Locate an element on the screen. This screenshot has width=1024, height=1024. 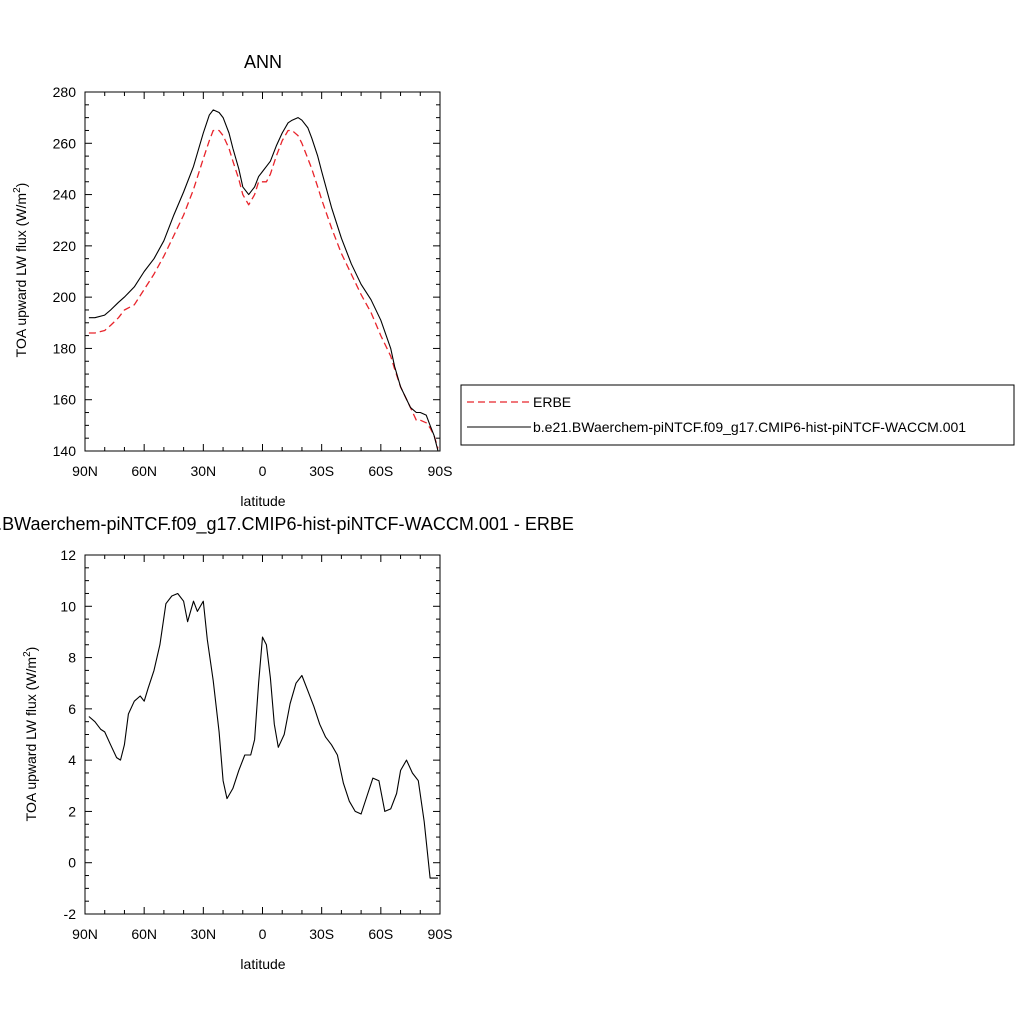
bottom-x-tick-label: 30S is located at coordinates (321, 934).